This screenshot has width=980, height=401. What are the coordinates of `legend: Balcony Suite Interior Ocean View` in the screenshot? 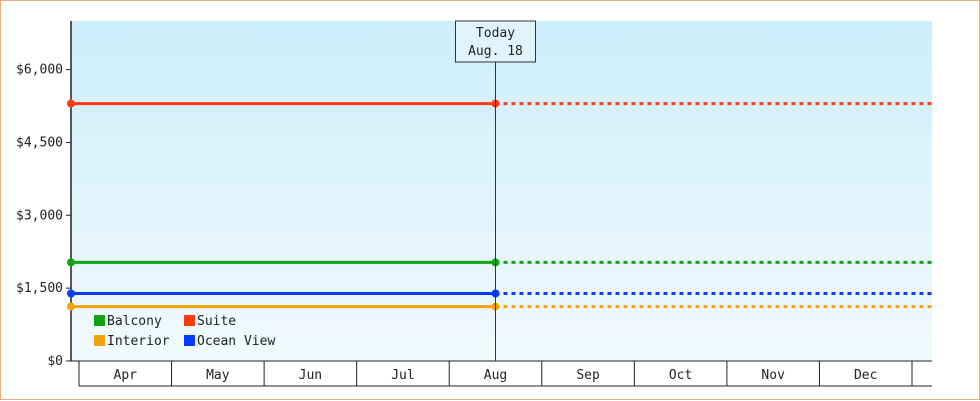 It's located at (184, 331).